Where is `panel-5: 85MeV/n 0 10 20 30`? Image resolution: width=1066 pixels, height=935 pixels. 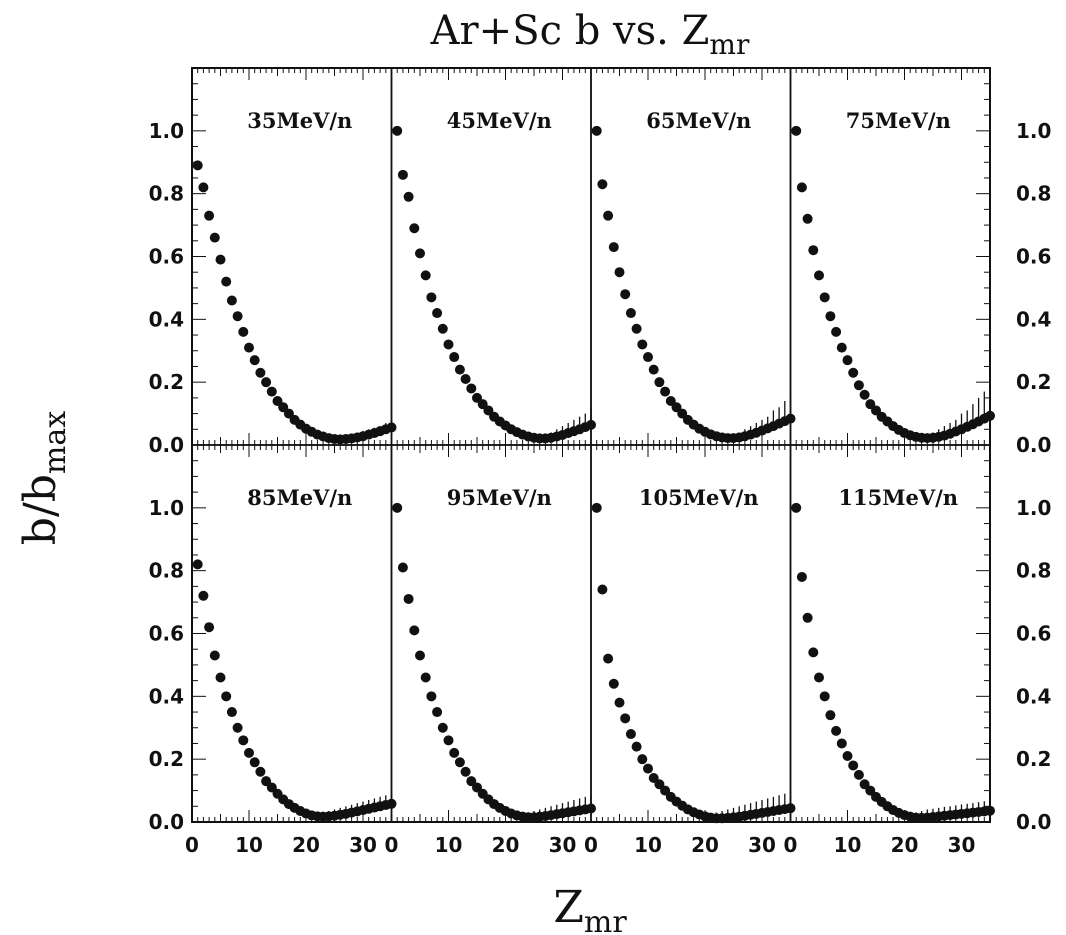
panel-5: 85MeV/n 0 10 20 30 is located at coordinates (291, 650).